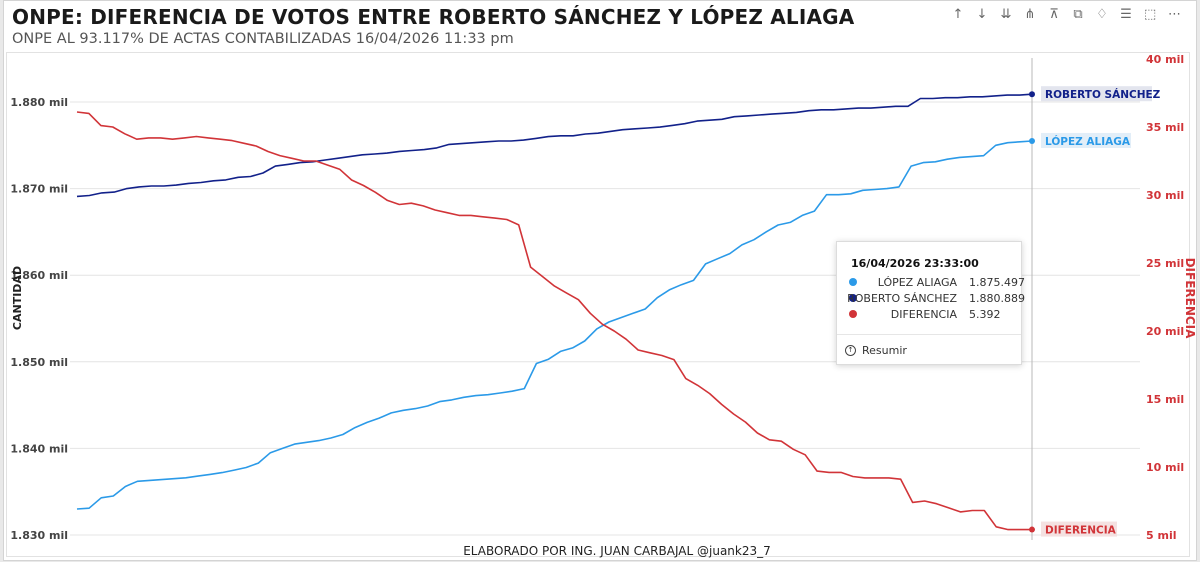 The width and height of the screenshot is (1200, 562). I want to click on arrow-up-icon: ↑, so click(958, 14).